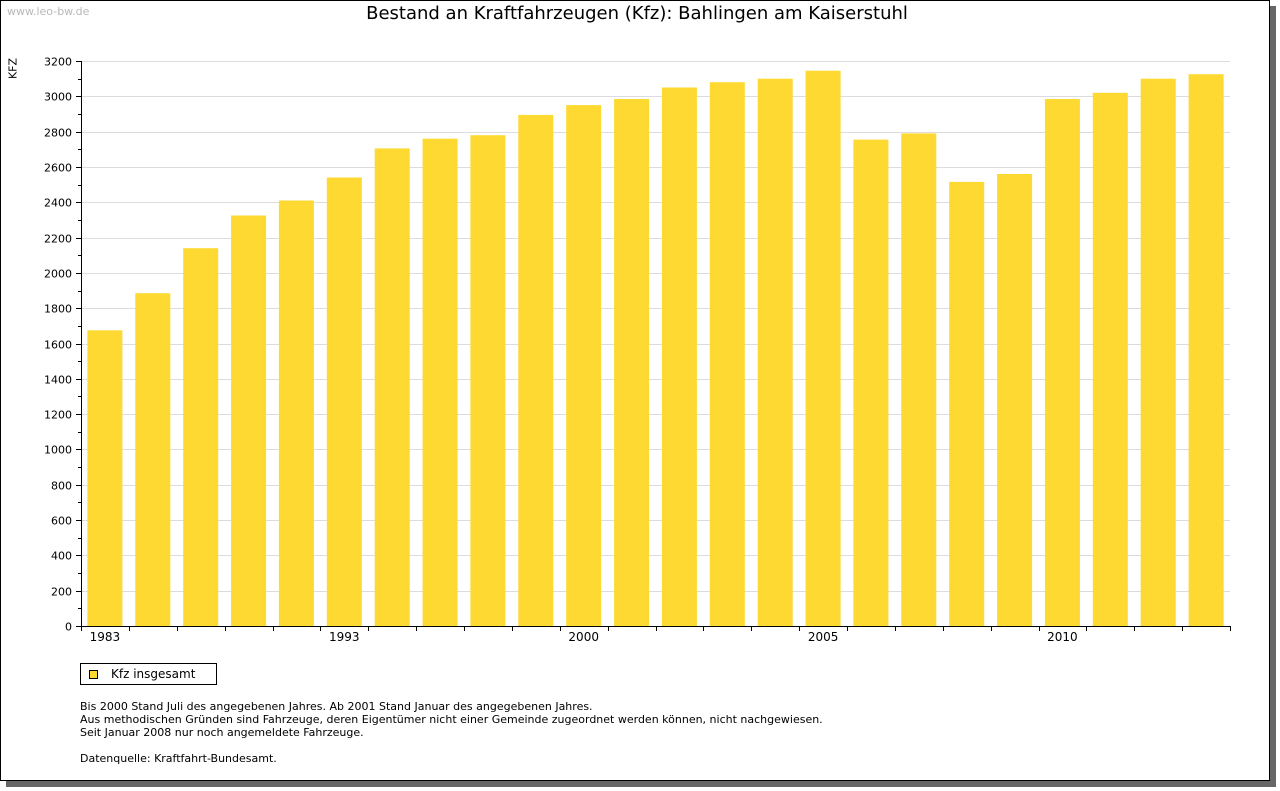  What do you see at coordinates (61, 521) in the screenshot?
I see `y-tick-label: 600` at bounding box center [61, 521].